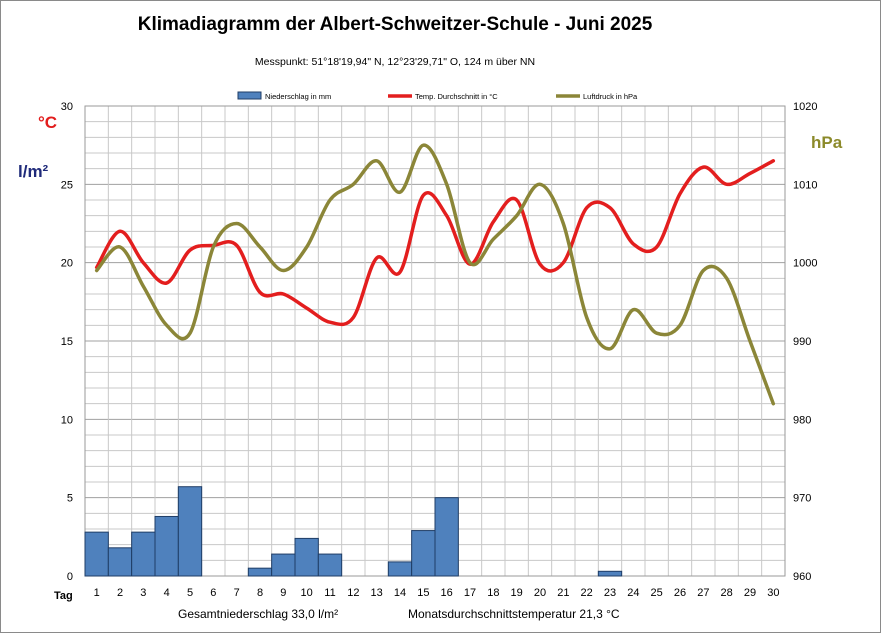 This screenshot has width=883, height=635. I want to click on right-axis-unit-pressure: hPa, so click(827, 142).